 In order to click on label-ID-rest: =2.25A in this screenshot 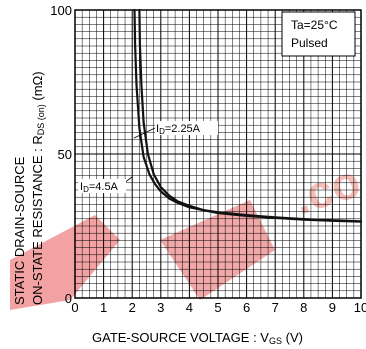, I will do `click(183, 129)`.